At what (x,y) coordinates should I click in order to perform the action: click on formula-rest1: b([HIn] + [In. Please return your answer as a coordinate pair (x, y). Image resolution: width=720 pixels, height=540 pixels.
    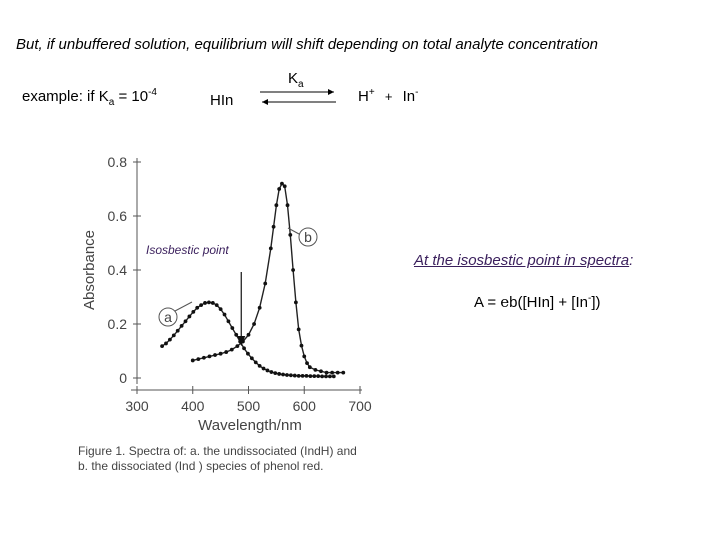
    Looking at the image, I should click on (548, 302).